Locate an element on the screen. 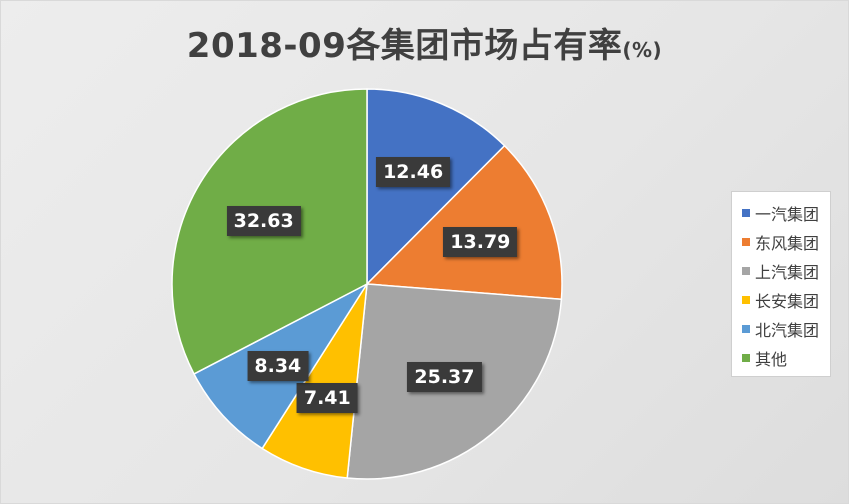 The height and width of the screenshot is (504, 849). legend-label: 上汽集团 is located at coordinates (787, 272).